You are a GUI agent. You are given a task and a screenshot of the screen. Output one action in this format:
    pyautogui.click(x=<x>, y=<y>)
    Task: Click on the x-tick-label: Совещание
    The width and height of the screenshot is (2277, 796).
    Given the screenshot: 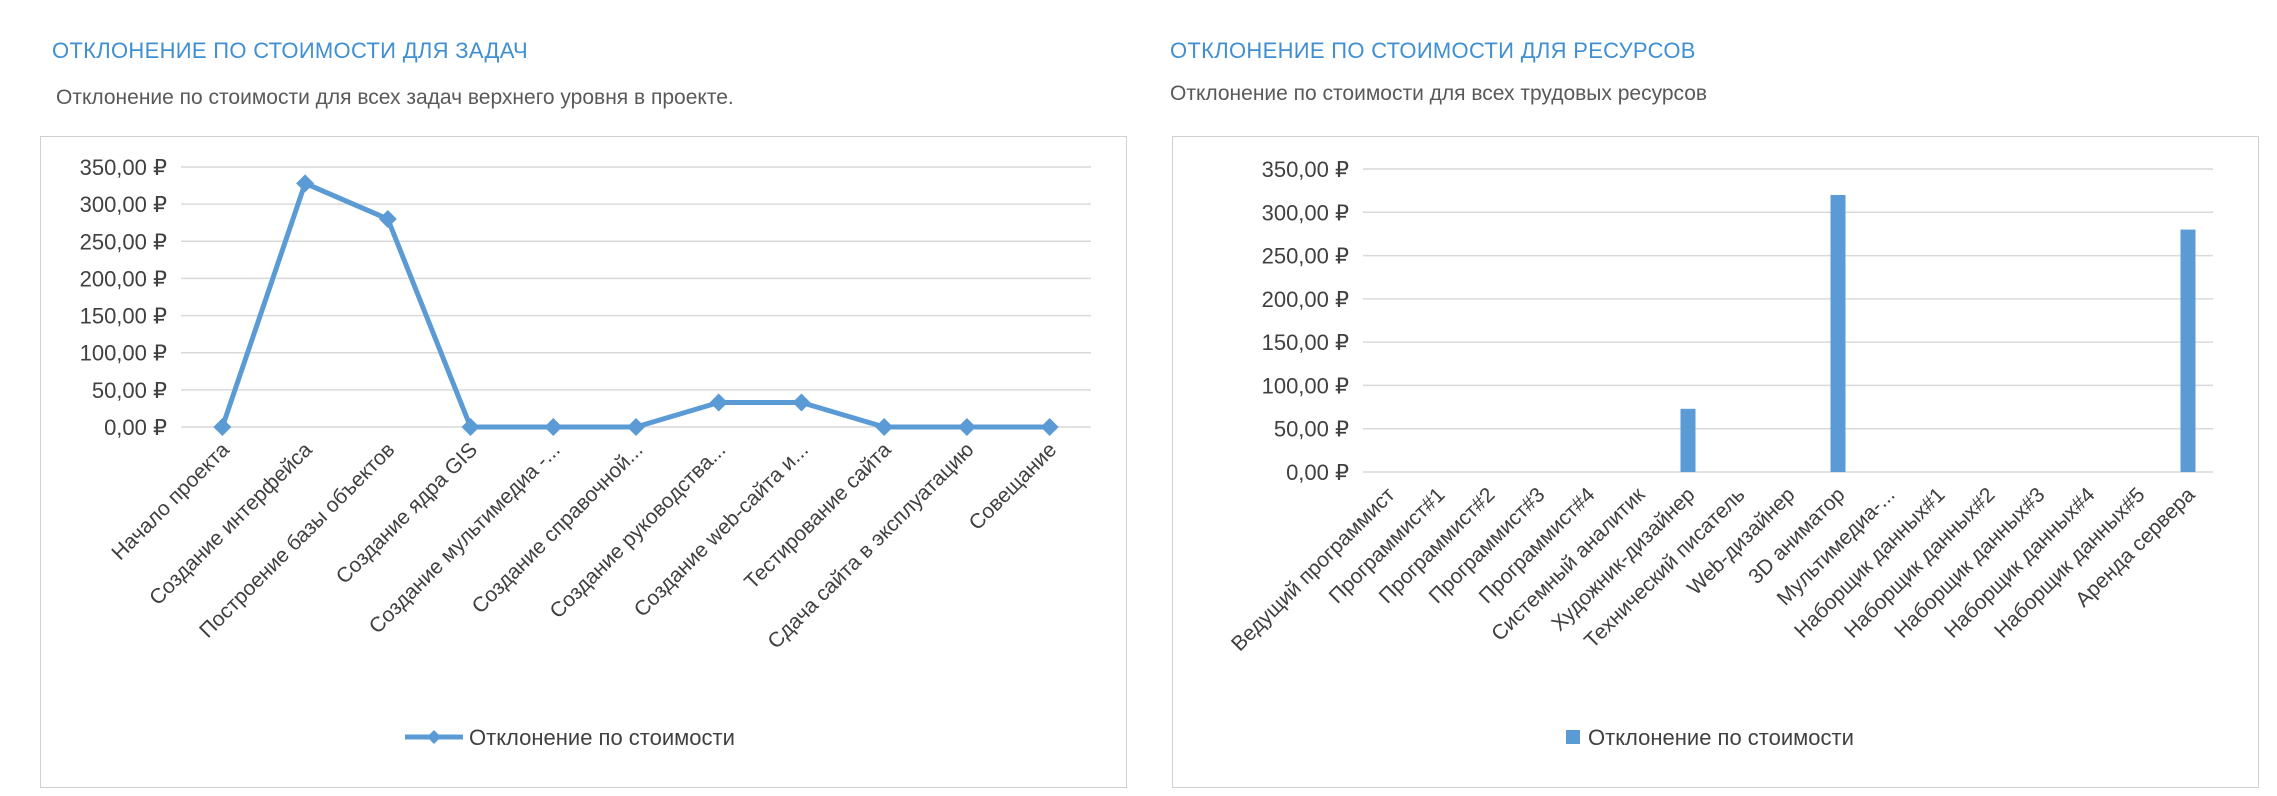 What is the action you would take?
    pyautogui.click(x=1013, y=486)
    